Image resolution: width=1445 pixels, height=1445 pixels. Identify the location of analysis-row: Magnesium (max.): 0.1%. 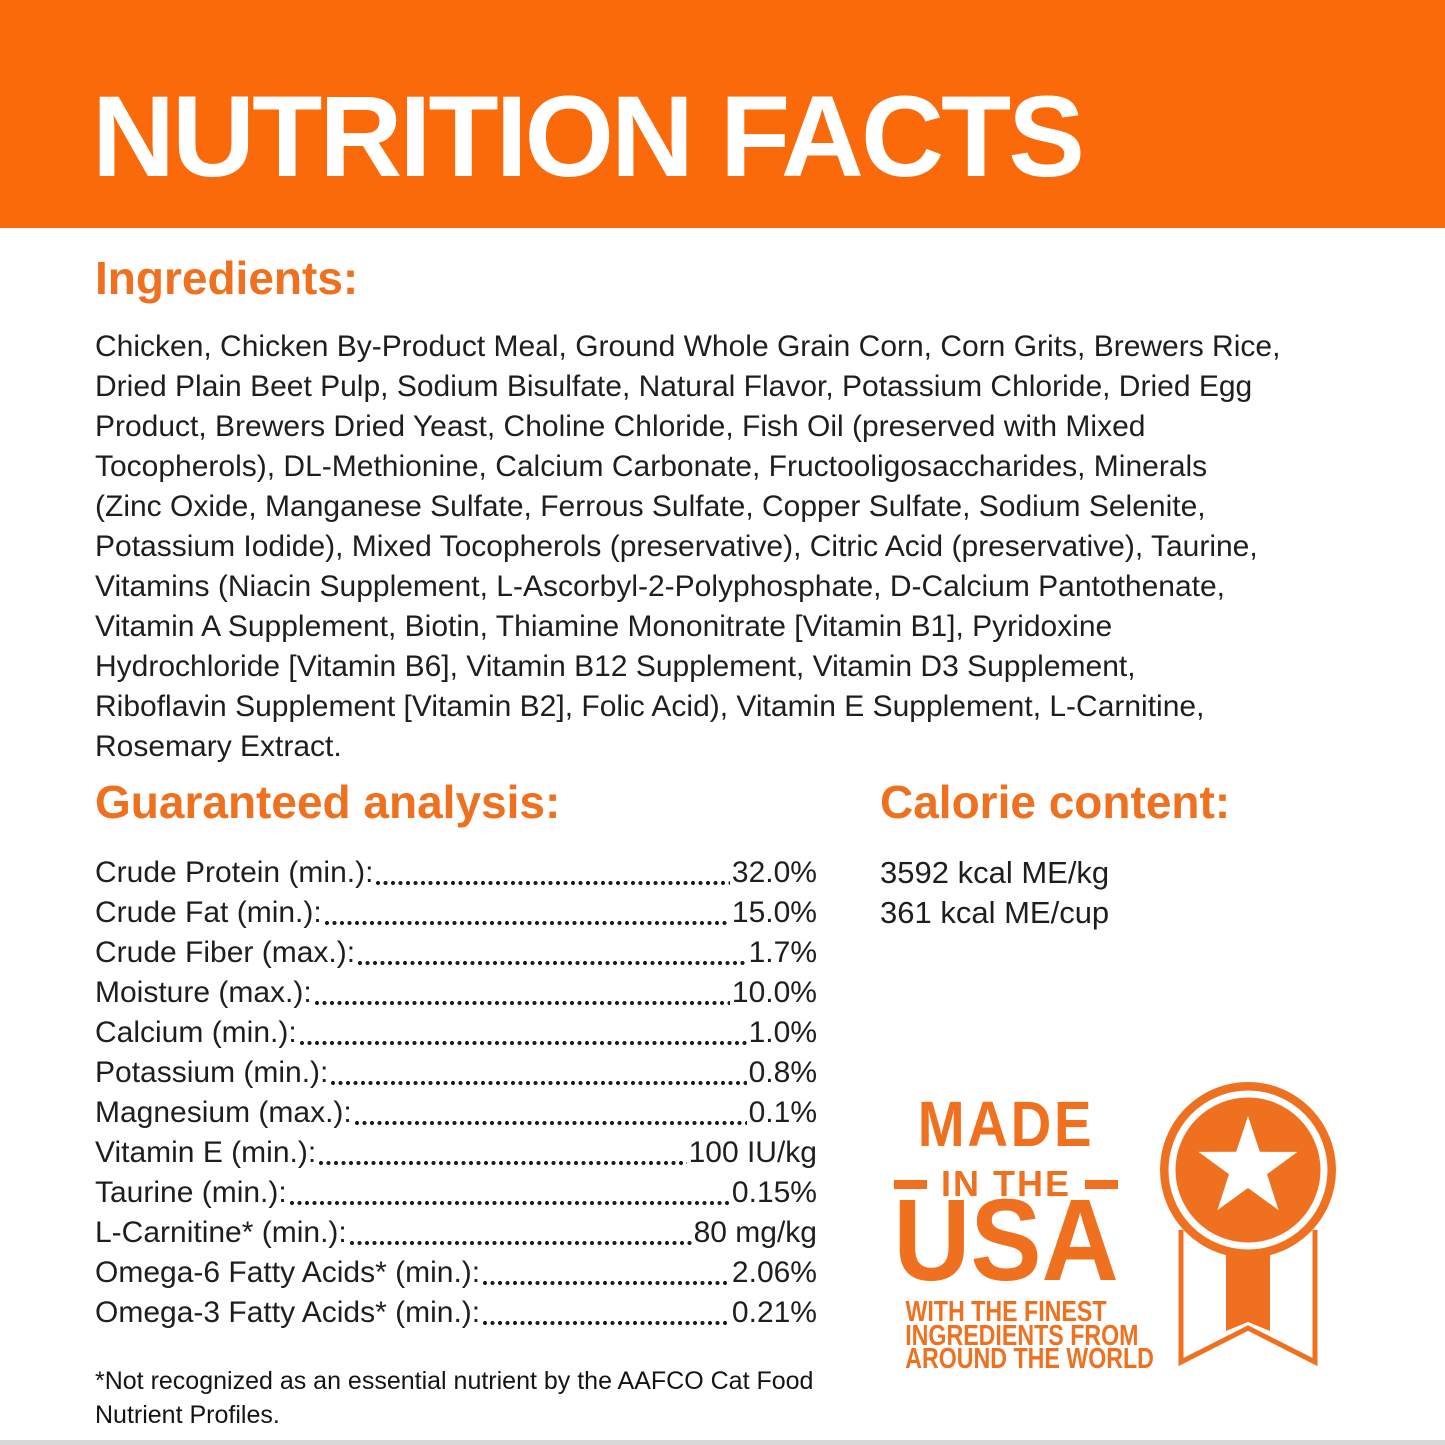
(456, 1113).